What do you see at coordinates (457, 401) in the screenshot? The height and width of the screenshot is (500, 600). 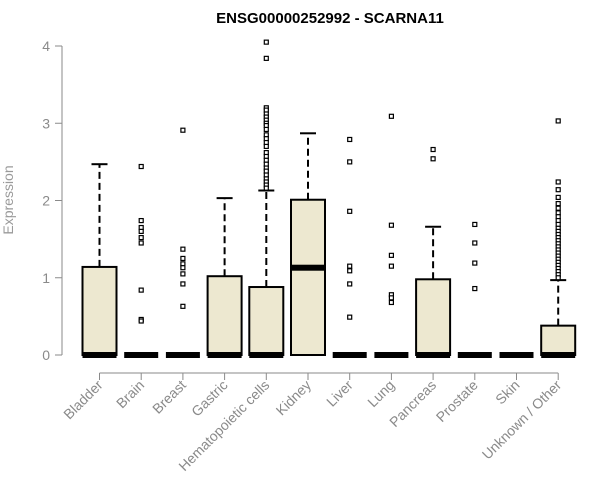 I see `x-tick-label: Prostate` at bounding box center [457, 401].